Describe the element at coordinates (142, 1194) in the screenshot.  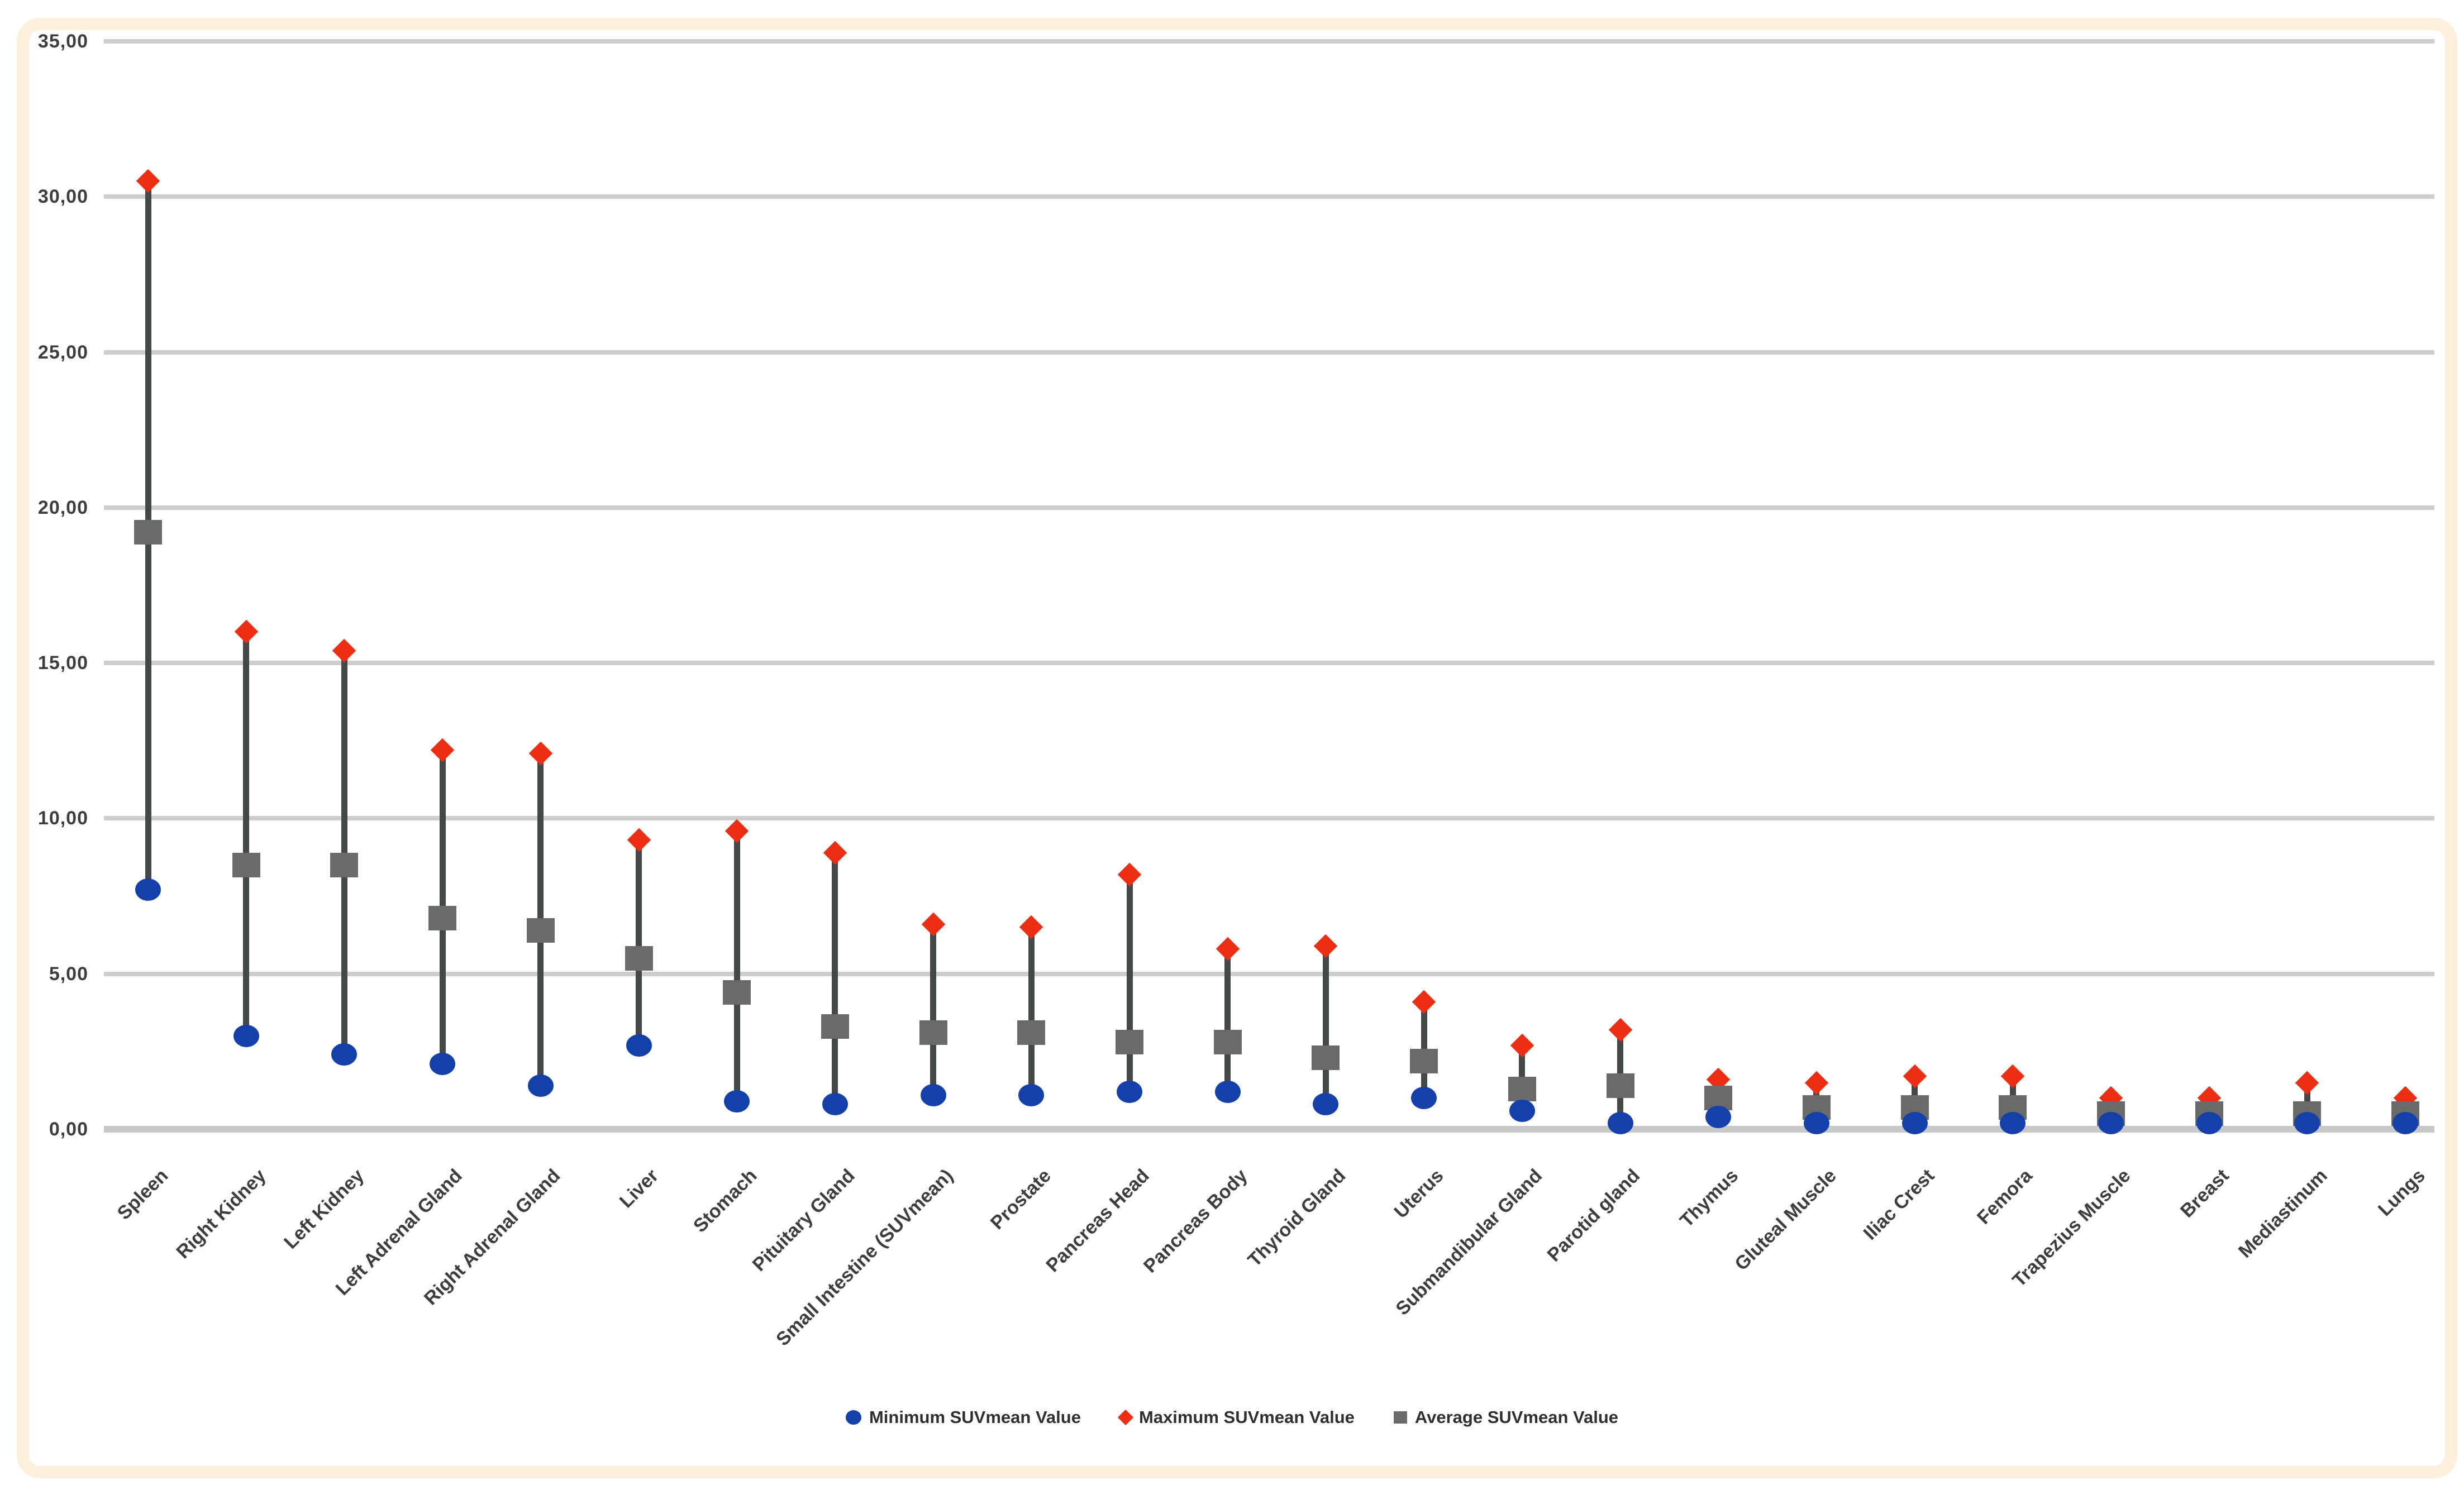
I see `category-label: Spleen` at that location.